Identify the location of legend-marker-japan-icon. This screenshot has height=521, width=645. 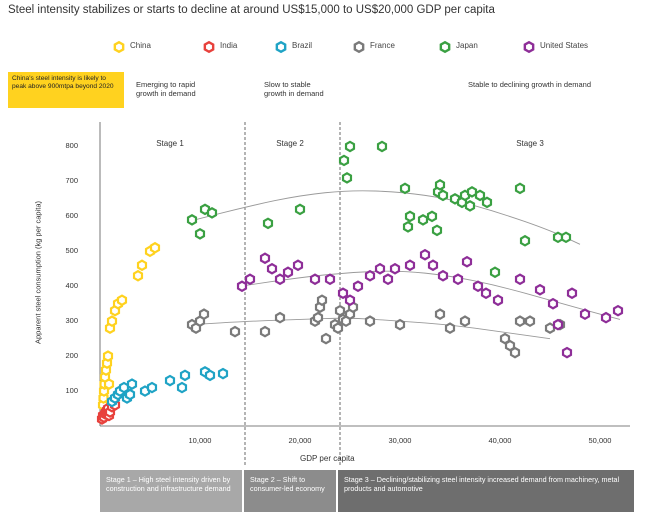
(445, 47).